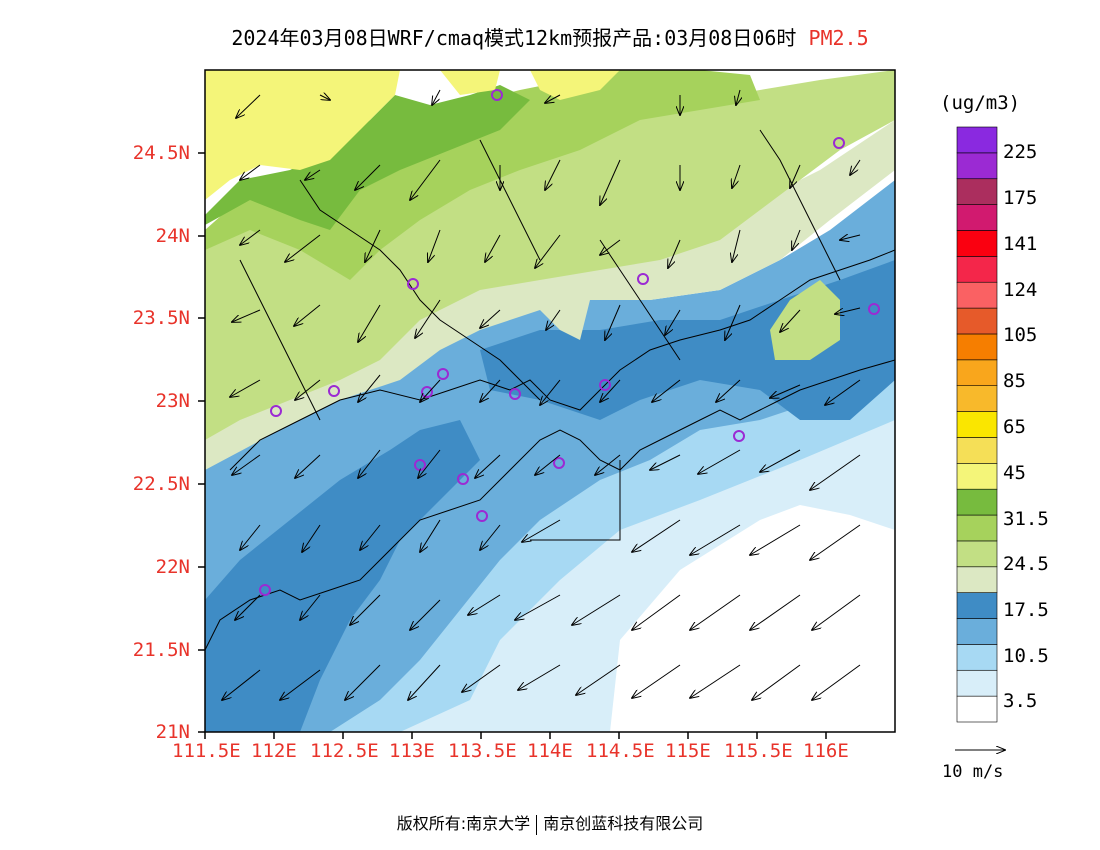 The image size is (1100, 850). Describe the element at coordinates (1020, 335) in the screenshot. I see `colorbar-label: 105` at that location.